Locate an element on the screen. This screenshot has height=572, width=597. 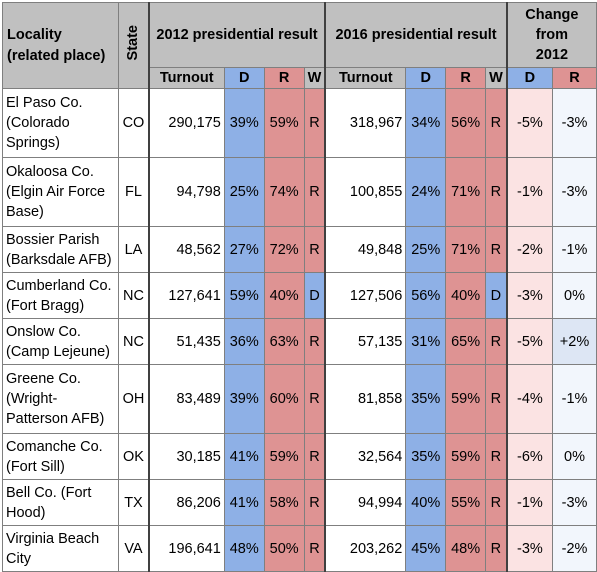
locality-cell: Comanche Co. (Fort Sill) is located at coordinates (60, 456).